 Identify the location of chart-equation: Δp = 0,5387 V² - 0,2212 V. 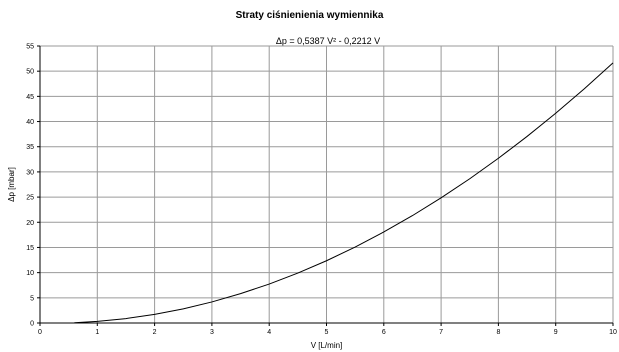
(328, 41).